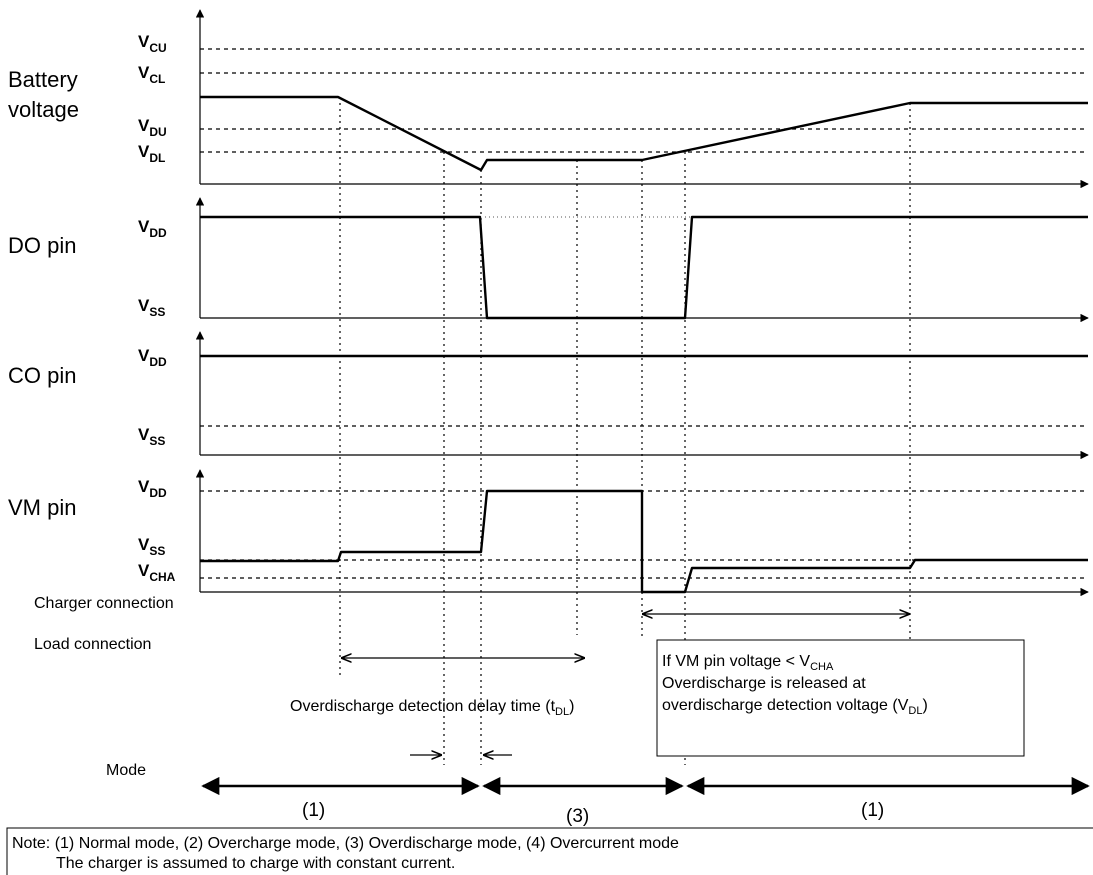 This screenshot has width=1093, height=875. Describe the element at coordinates (151, 307) in the screenshot. I see `level-do-vss: VSS` at that location.